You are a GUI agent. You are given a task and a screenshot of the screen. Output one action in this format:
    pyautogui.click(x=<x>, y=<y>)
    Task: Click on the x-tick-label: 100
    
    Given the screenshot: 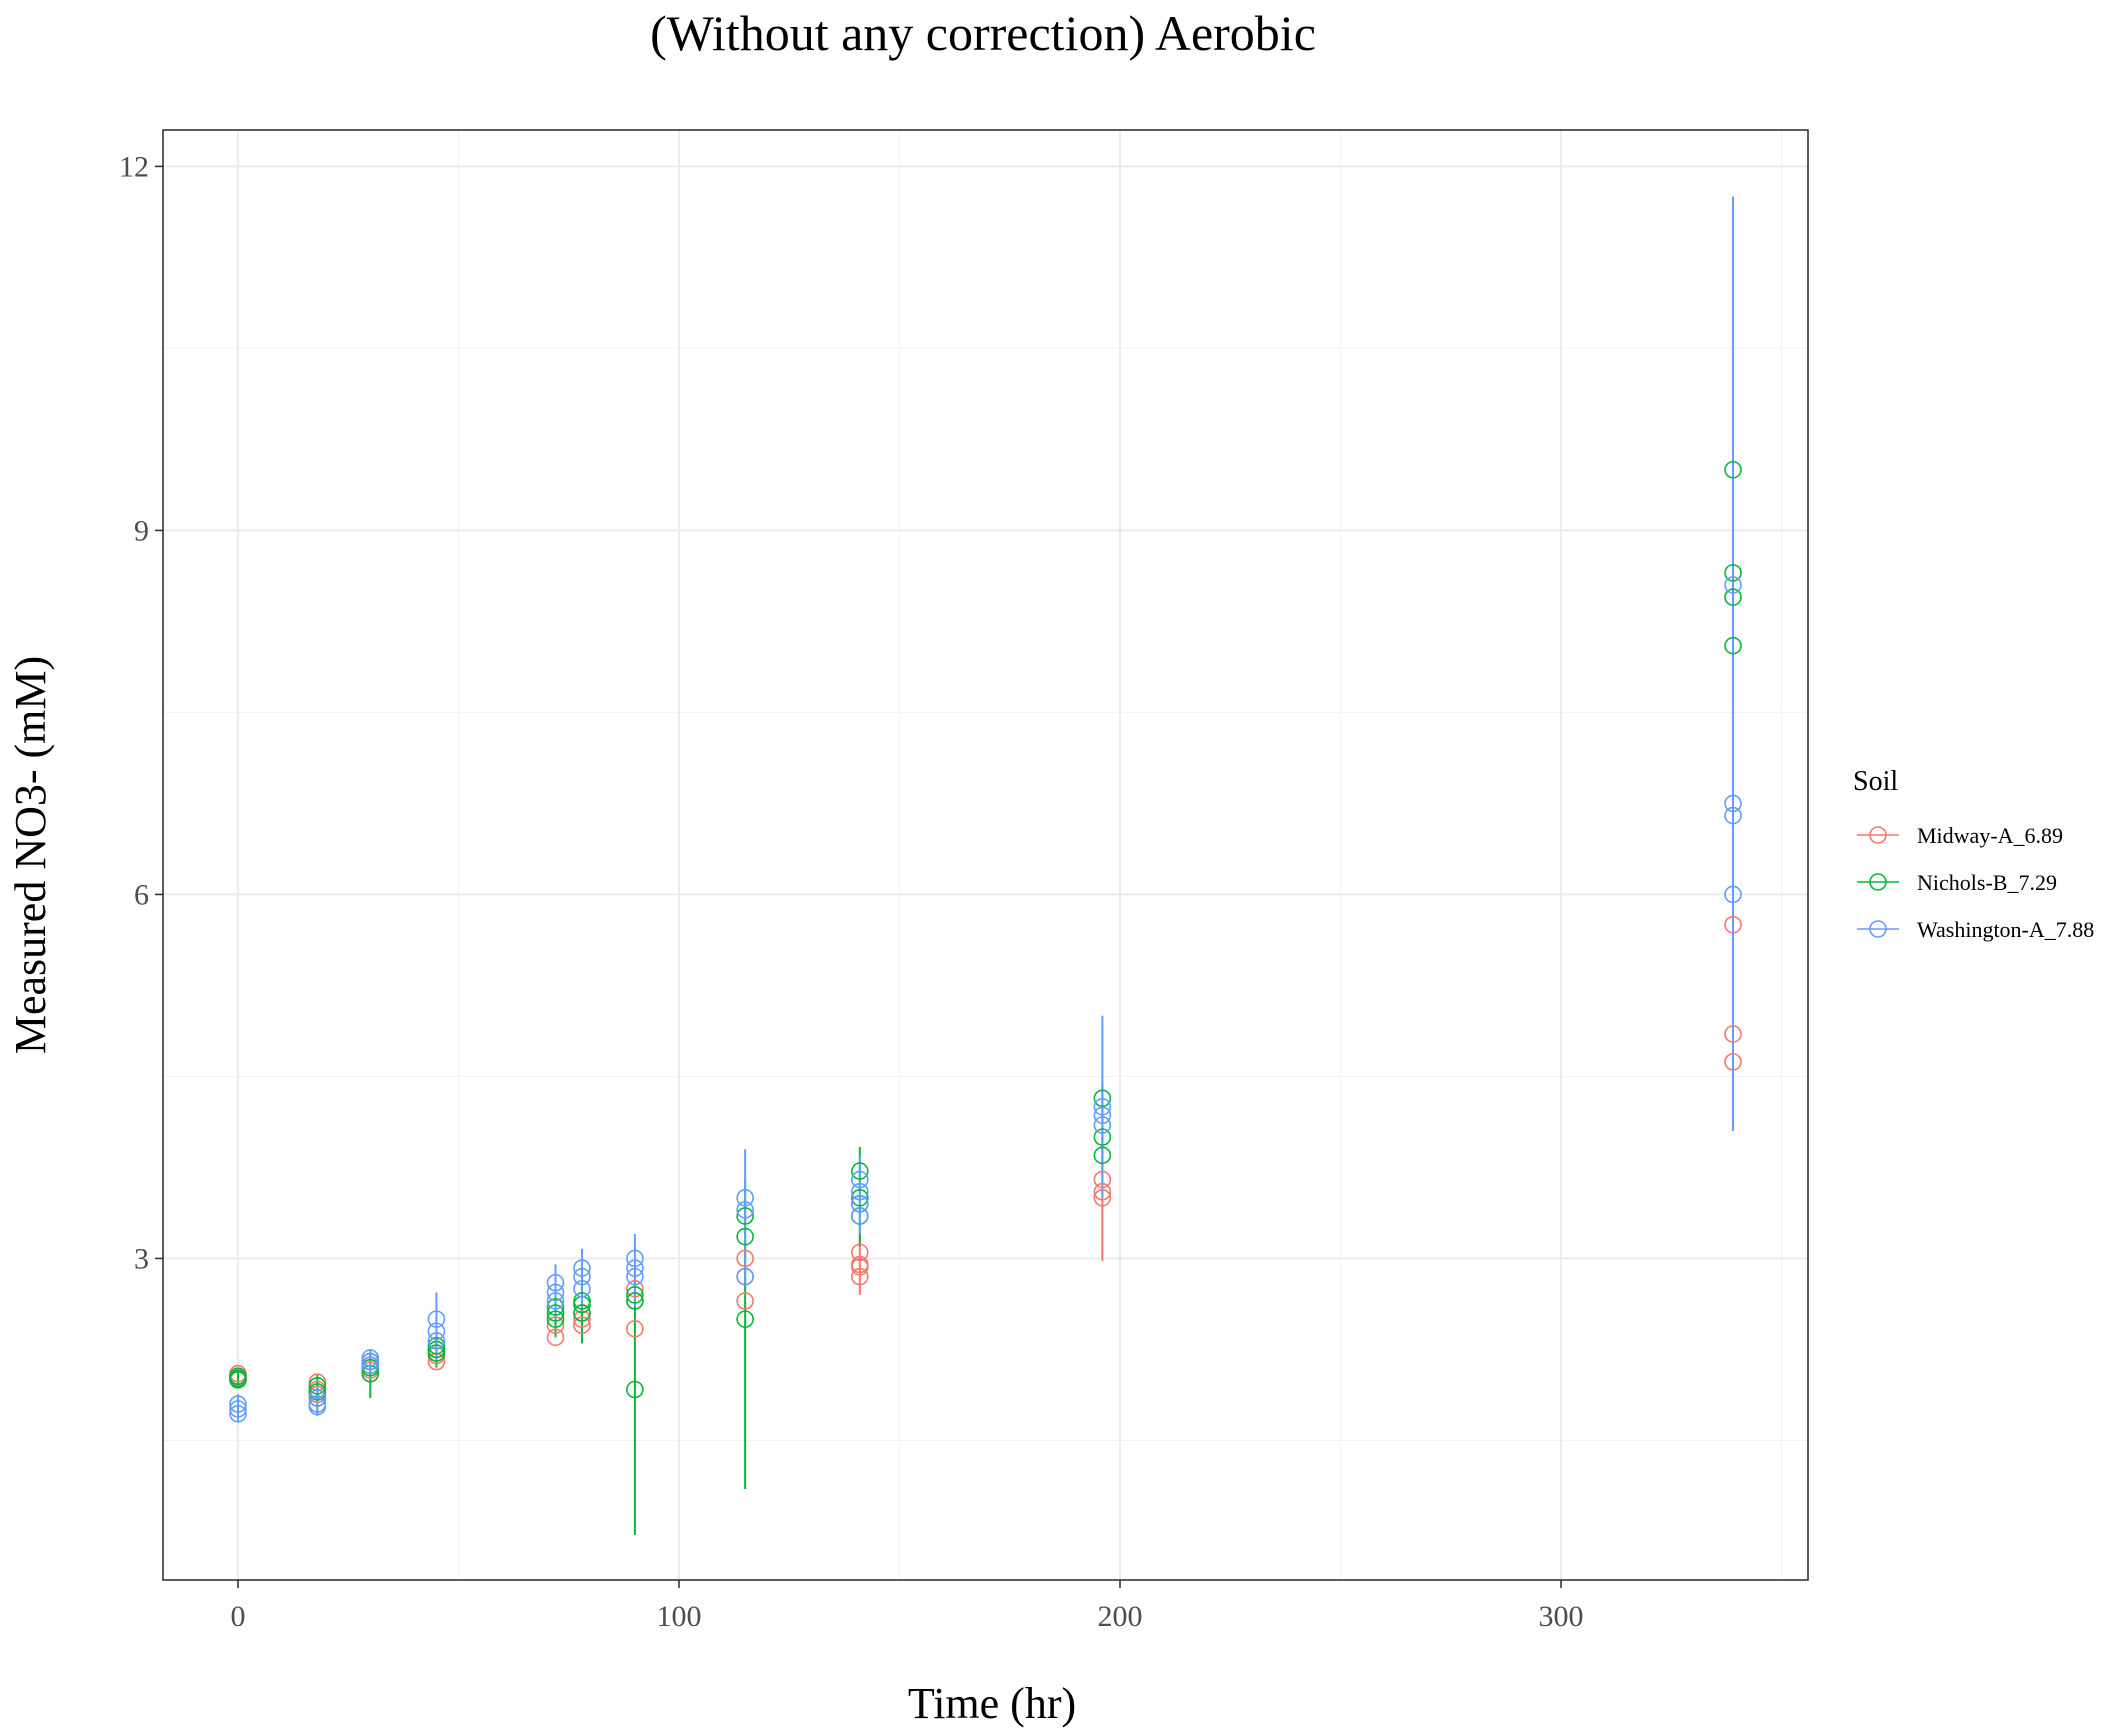 What is the action you would take?
    pyautogui.click(x=678, y=1616)
    